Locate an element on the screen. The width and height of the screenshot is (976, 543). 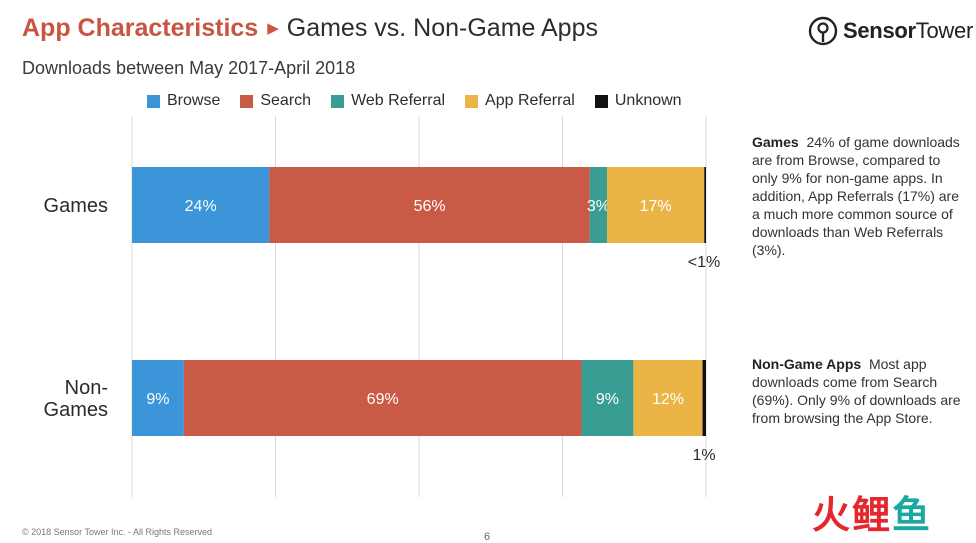
legend-item-browse: Browse is located at coordinates (183, 101).